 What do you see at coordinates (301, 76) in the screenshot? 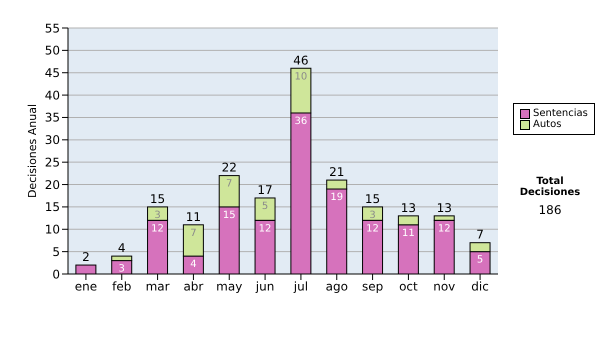
I see `data-label: 10` at bounding box center [301, 76].